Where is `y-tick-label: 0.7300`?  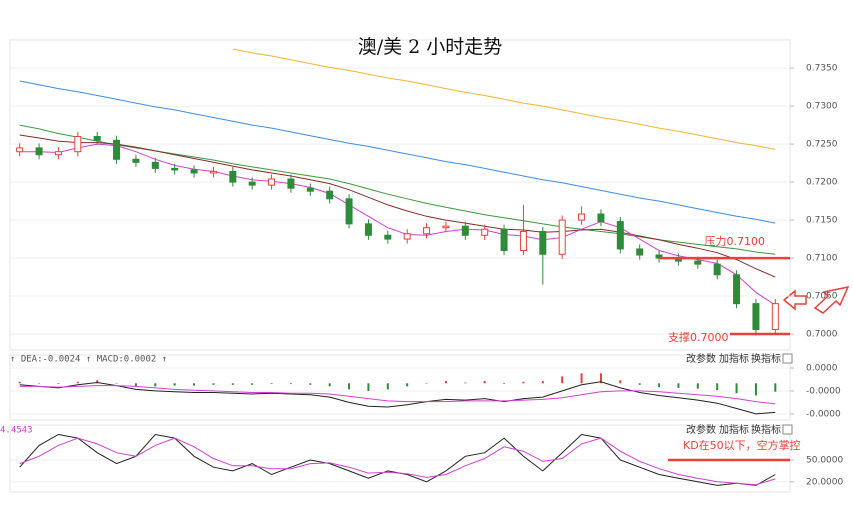
y-tick-label: 0.7300 is located at coordinates (822, 107).